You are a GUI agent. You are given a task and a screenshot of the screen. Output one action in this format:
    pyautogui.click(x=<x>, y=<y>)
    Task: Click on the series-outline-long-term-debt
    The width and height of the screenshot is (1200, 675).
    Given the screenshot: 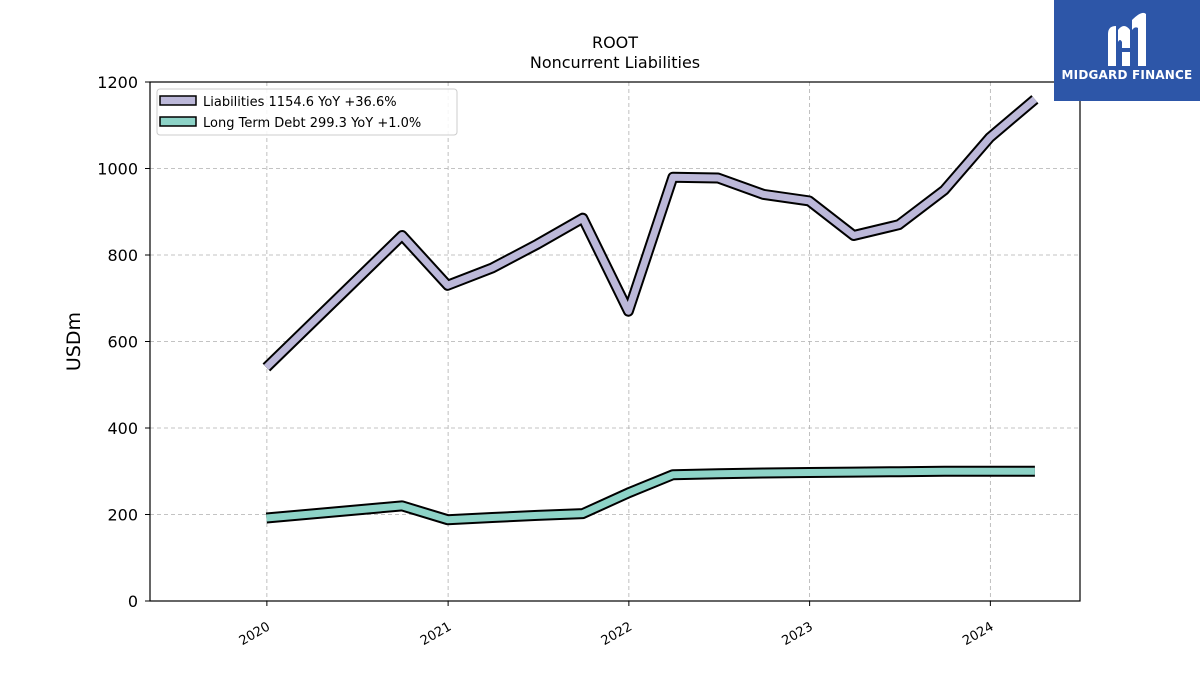 What is the action you would take?
    pyautogui.click(x=650, y=495)
    